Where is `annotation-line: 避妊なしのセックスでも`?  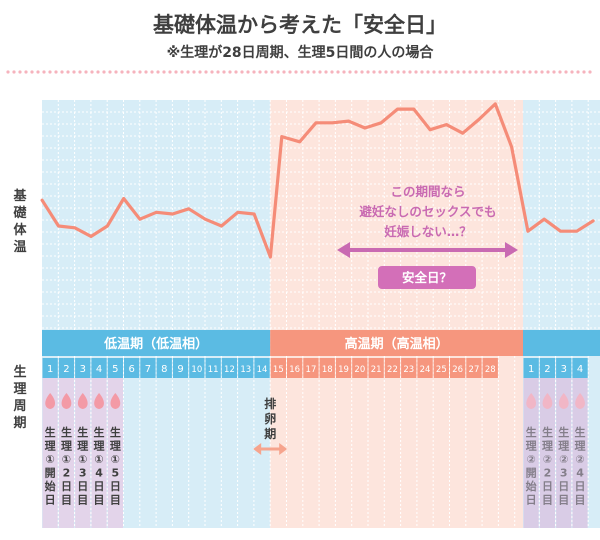 annotation-line: 避妊なしのセックスでも is located at coordinates (427, 211).